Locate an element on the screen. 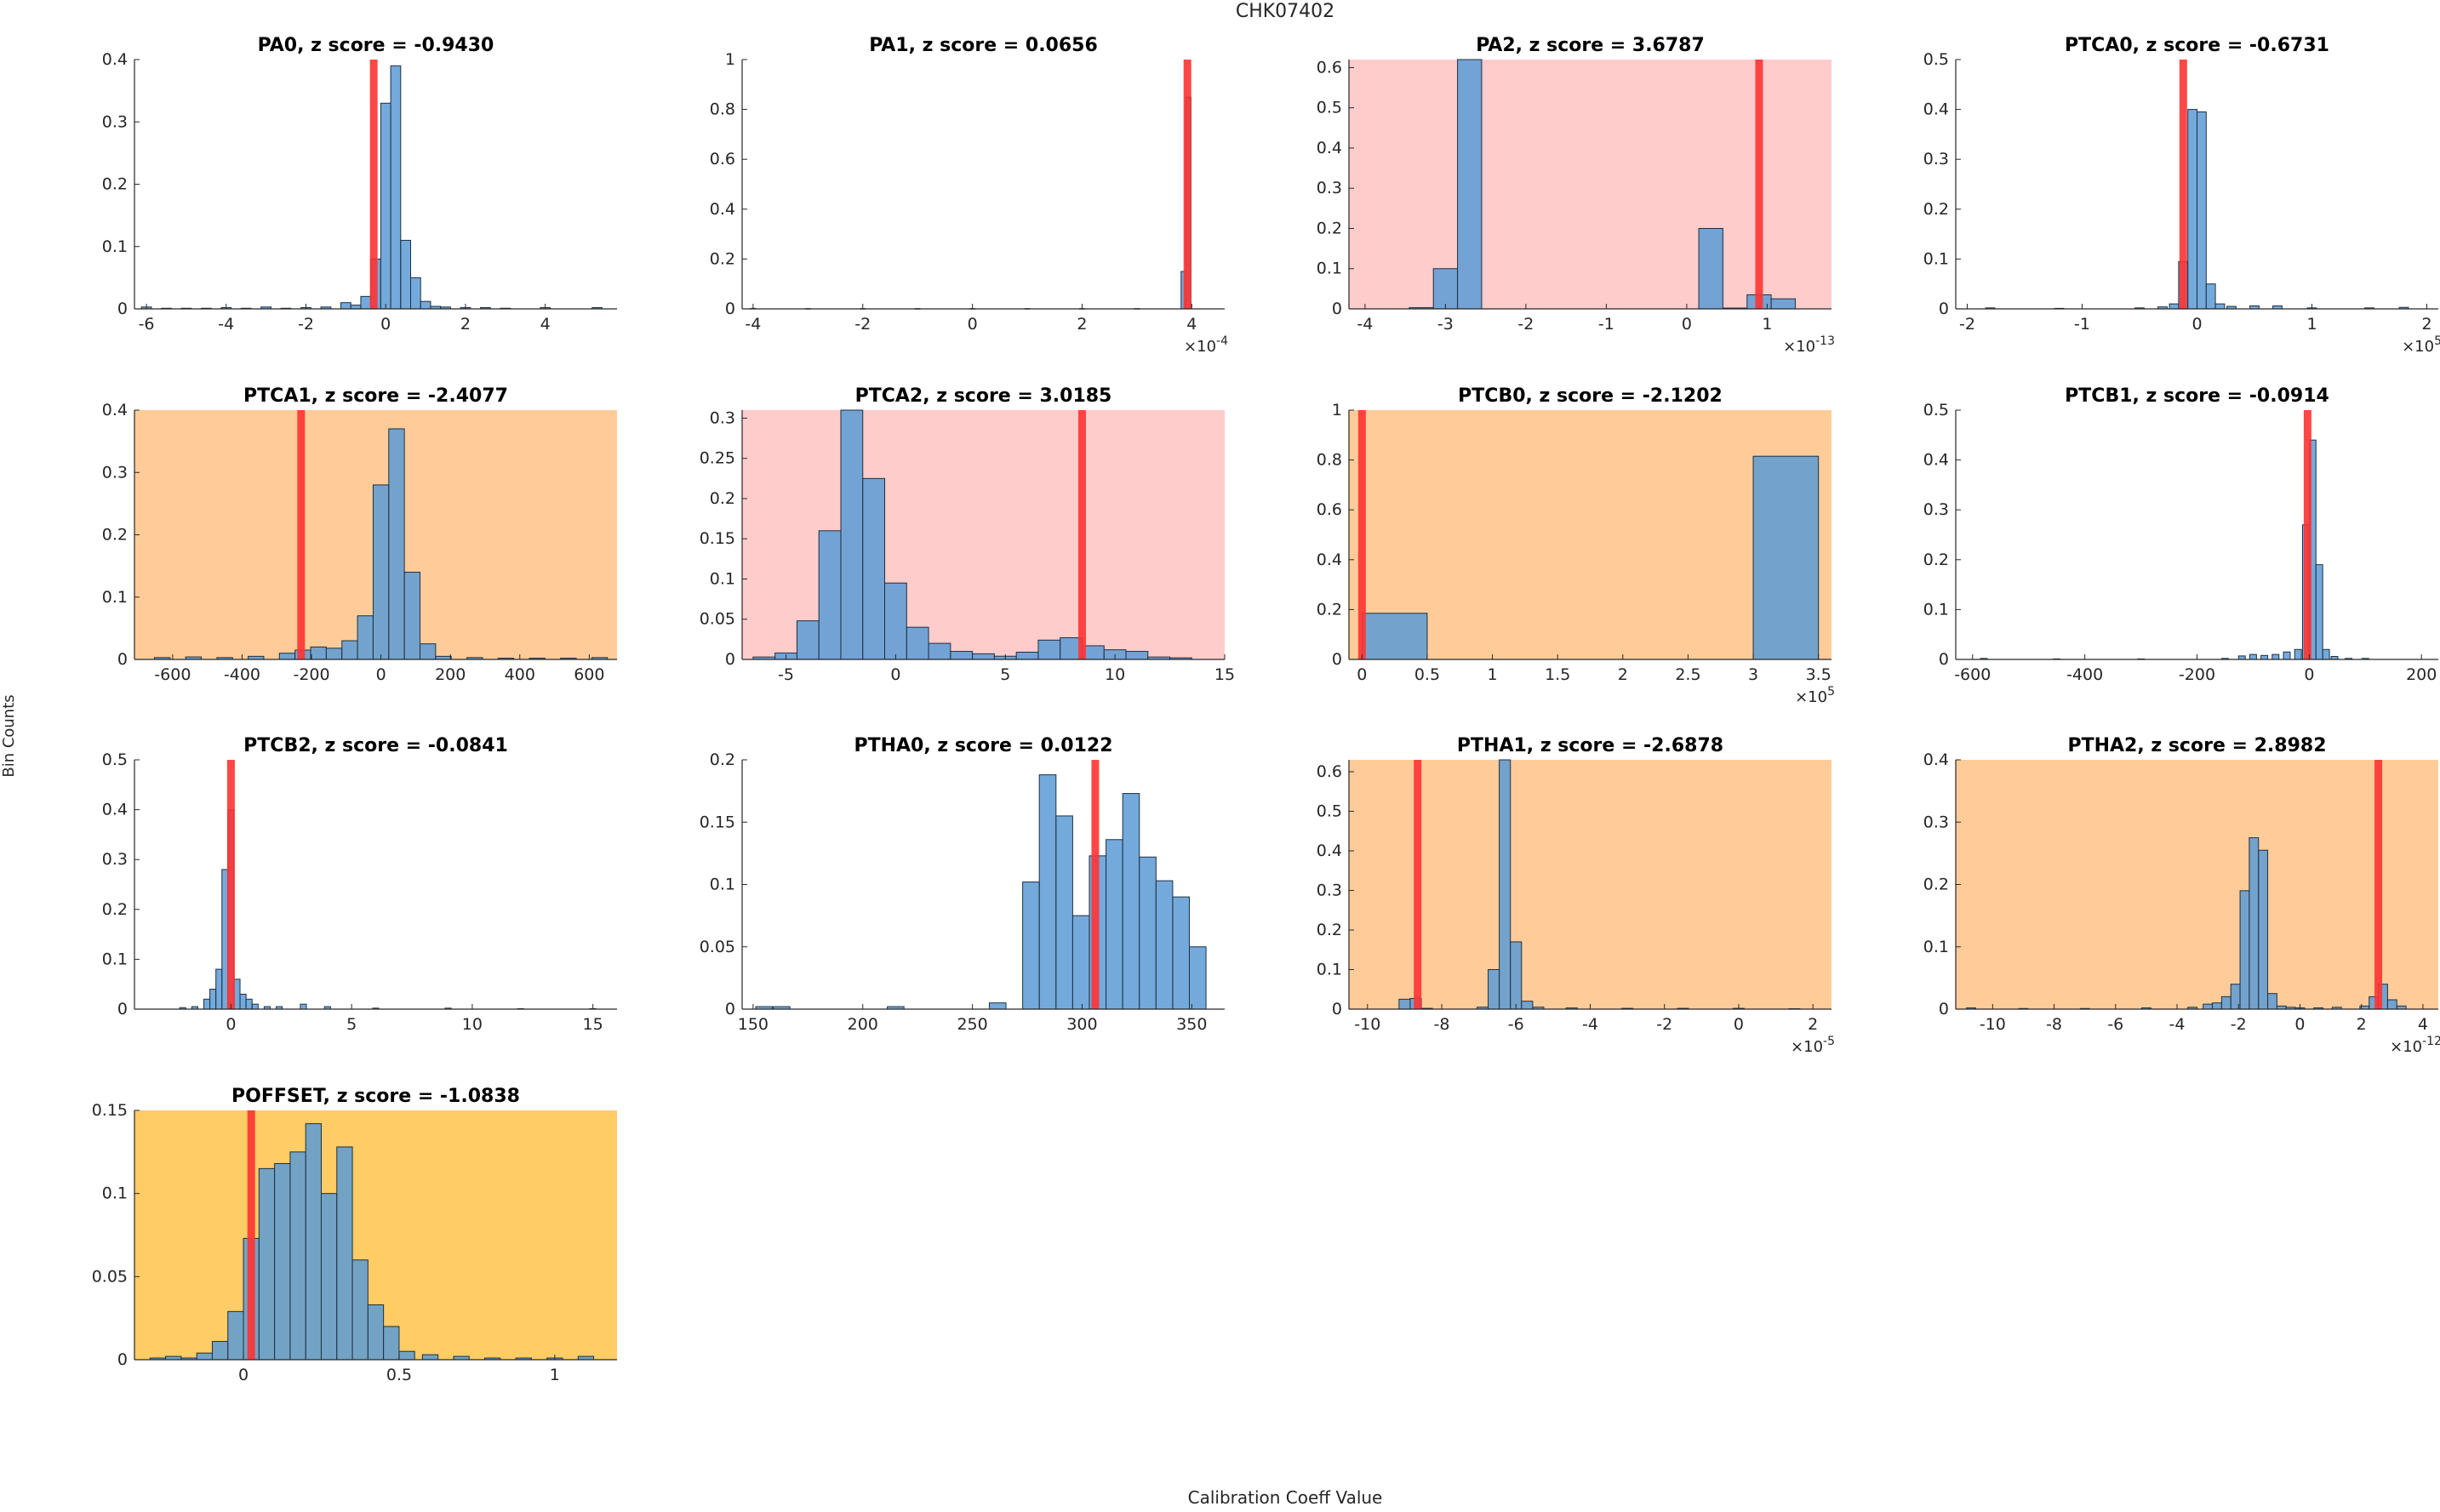 The image size is (2440, 1512). x-tick-label: 200 is located at coordinates (2422, 674).